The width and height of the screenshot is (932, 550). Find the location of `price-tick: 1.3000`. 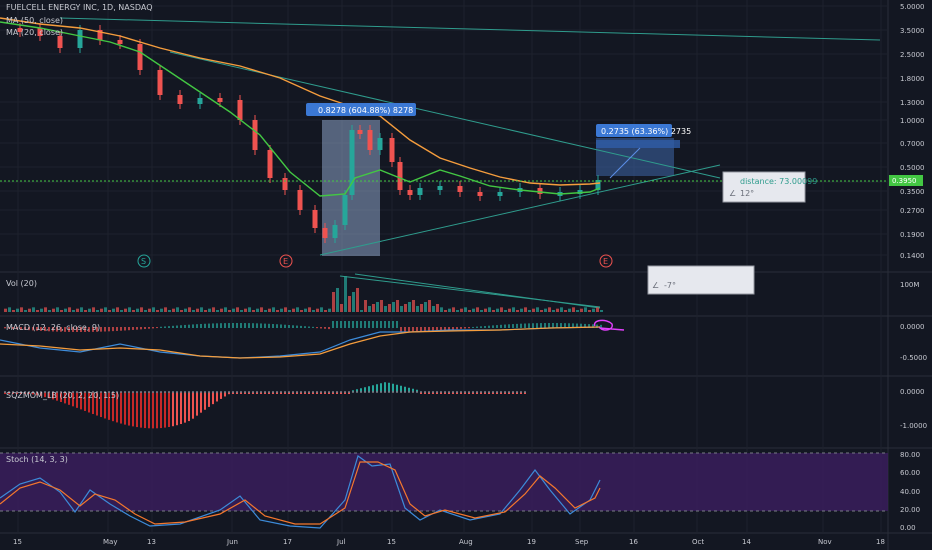

price-tick: 1.3000 is located at coordinates (912, 103).